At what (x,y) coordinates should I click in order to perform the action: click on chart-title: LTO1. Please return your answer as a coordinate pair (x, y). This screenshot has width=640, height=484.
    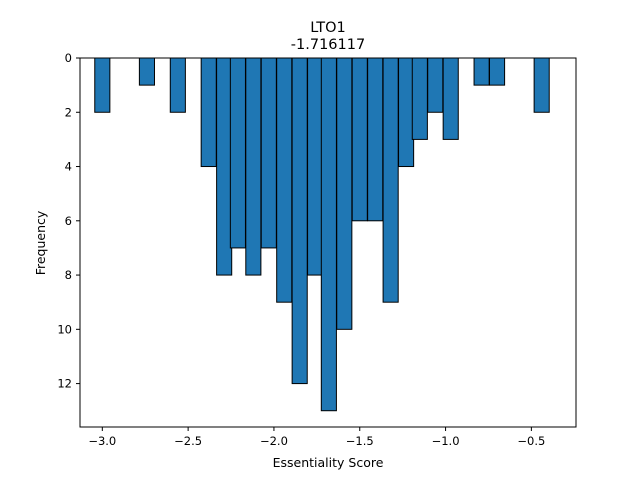
    Looking at the image, I should click on (328, 28).